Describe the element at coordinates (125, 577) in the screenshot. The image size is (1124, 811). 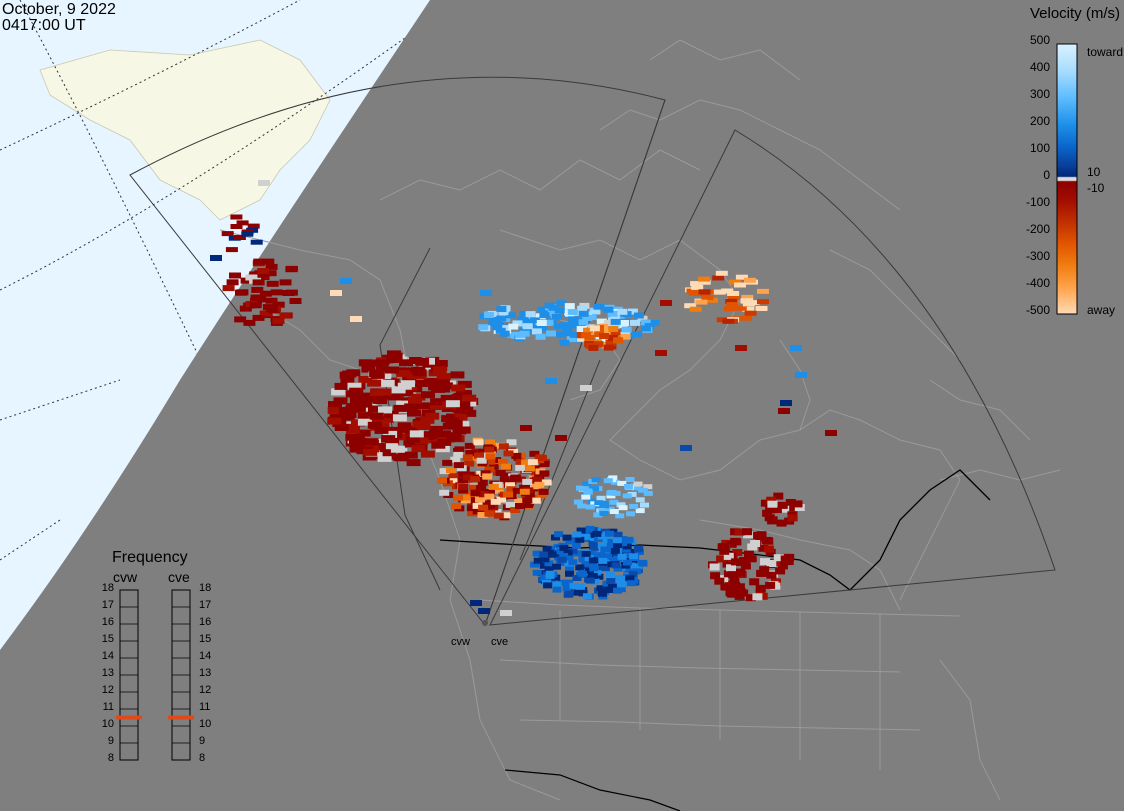
I see `frequency-radar-name: cvw` at that location.